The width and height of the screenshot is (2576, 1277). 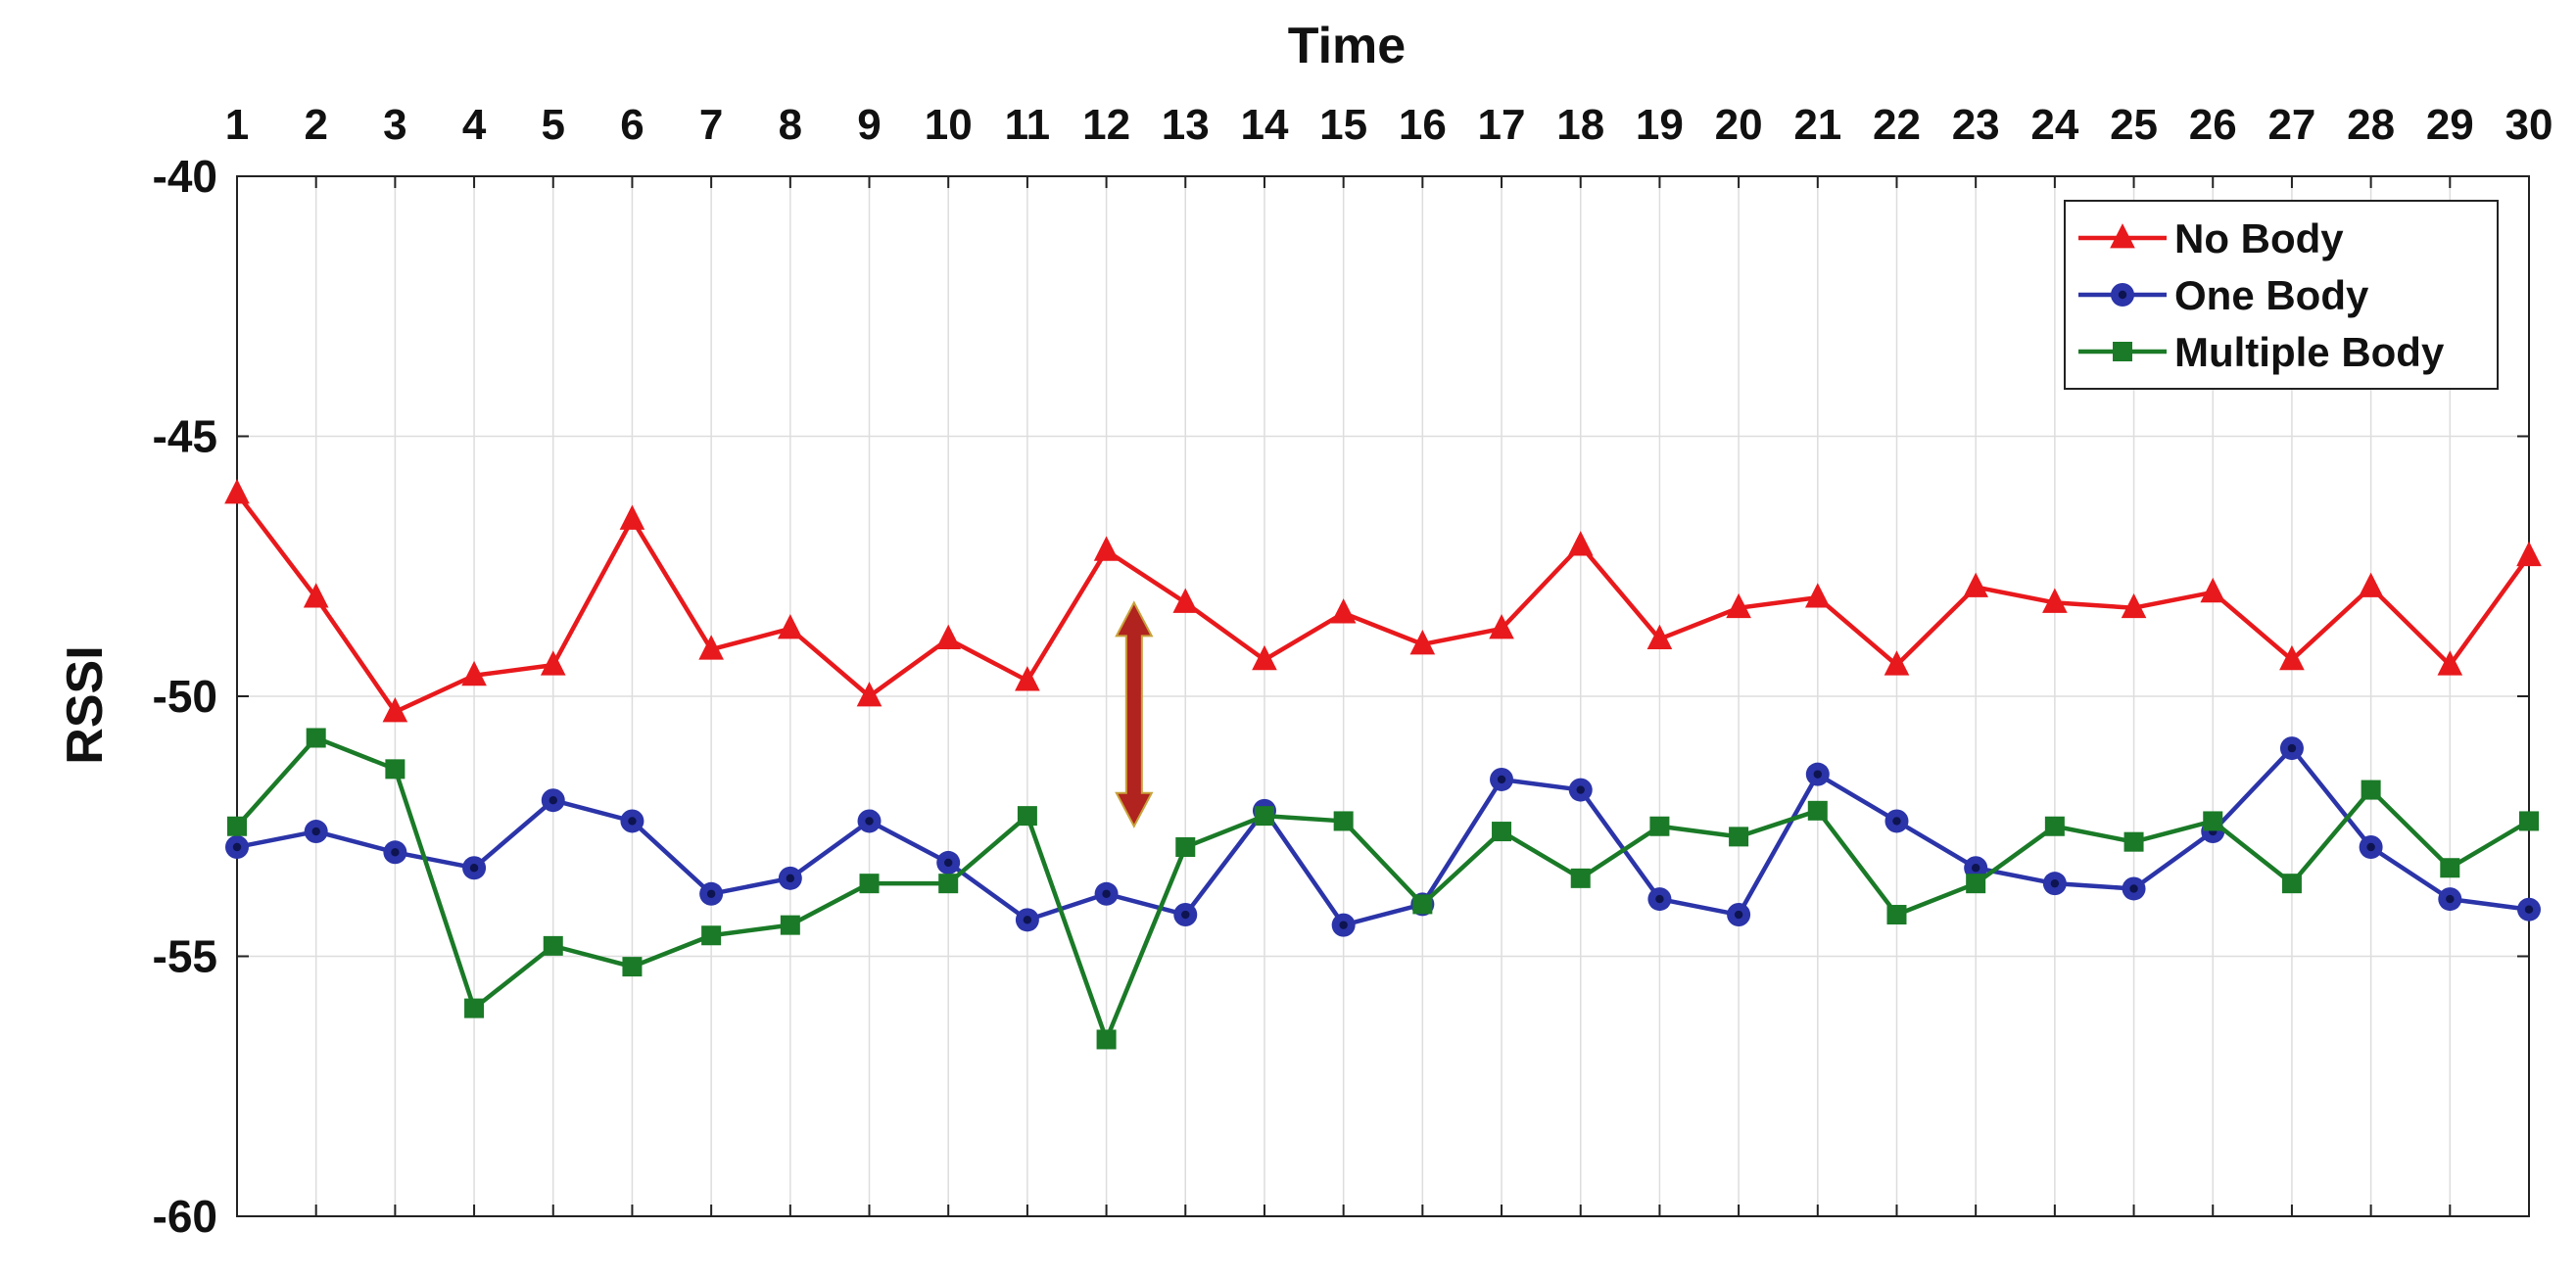 I want to click on x-tick-label: 6, so click(x=632, y=125).